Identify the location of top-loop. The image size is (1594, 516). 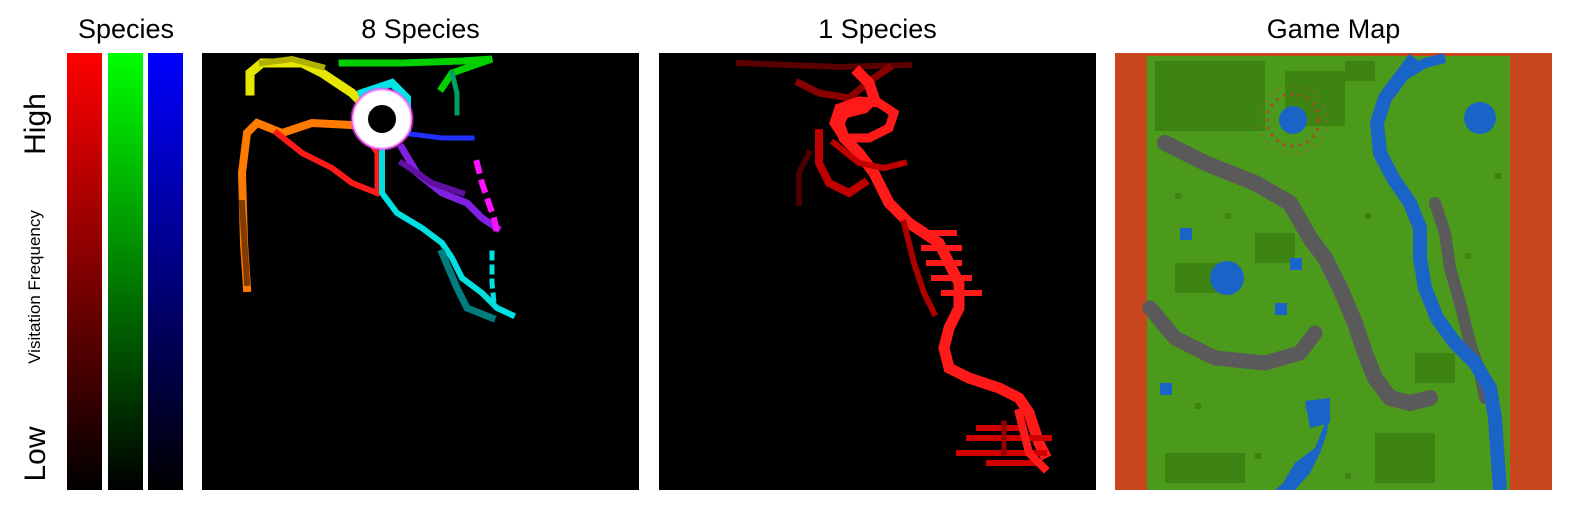
(864, 119).